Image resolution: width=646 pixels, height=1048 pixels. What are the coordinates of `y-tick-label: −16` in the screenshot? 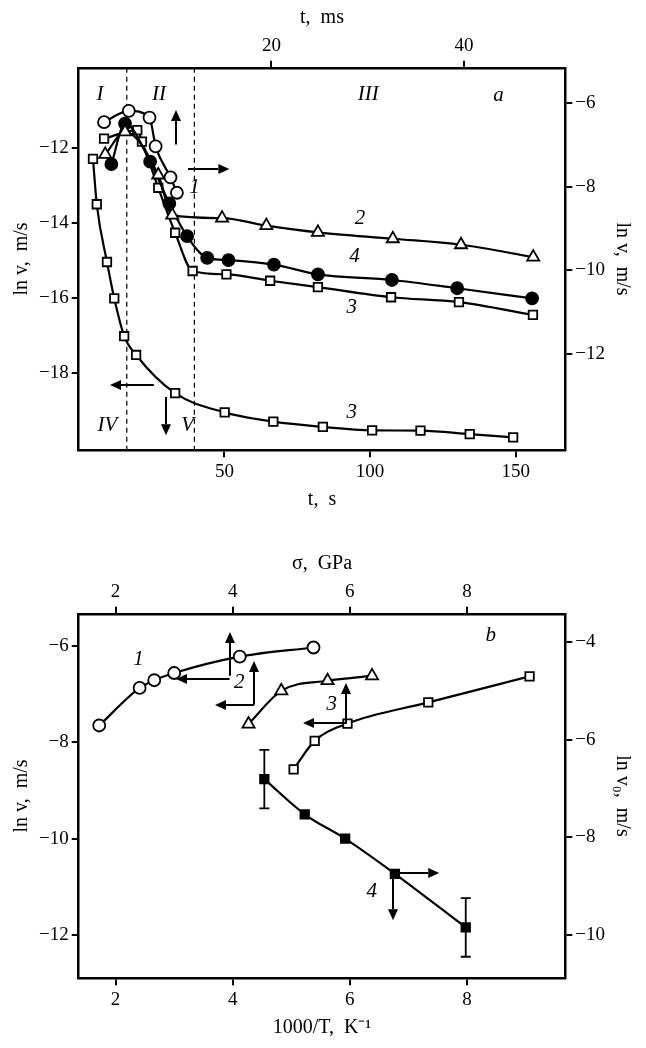 It's located at (54, 297).